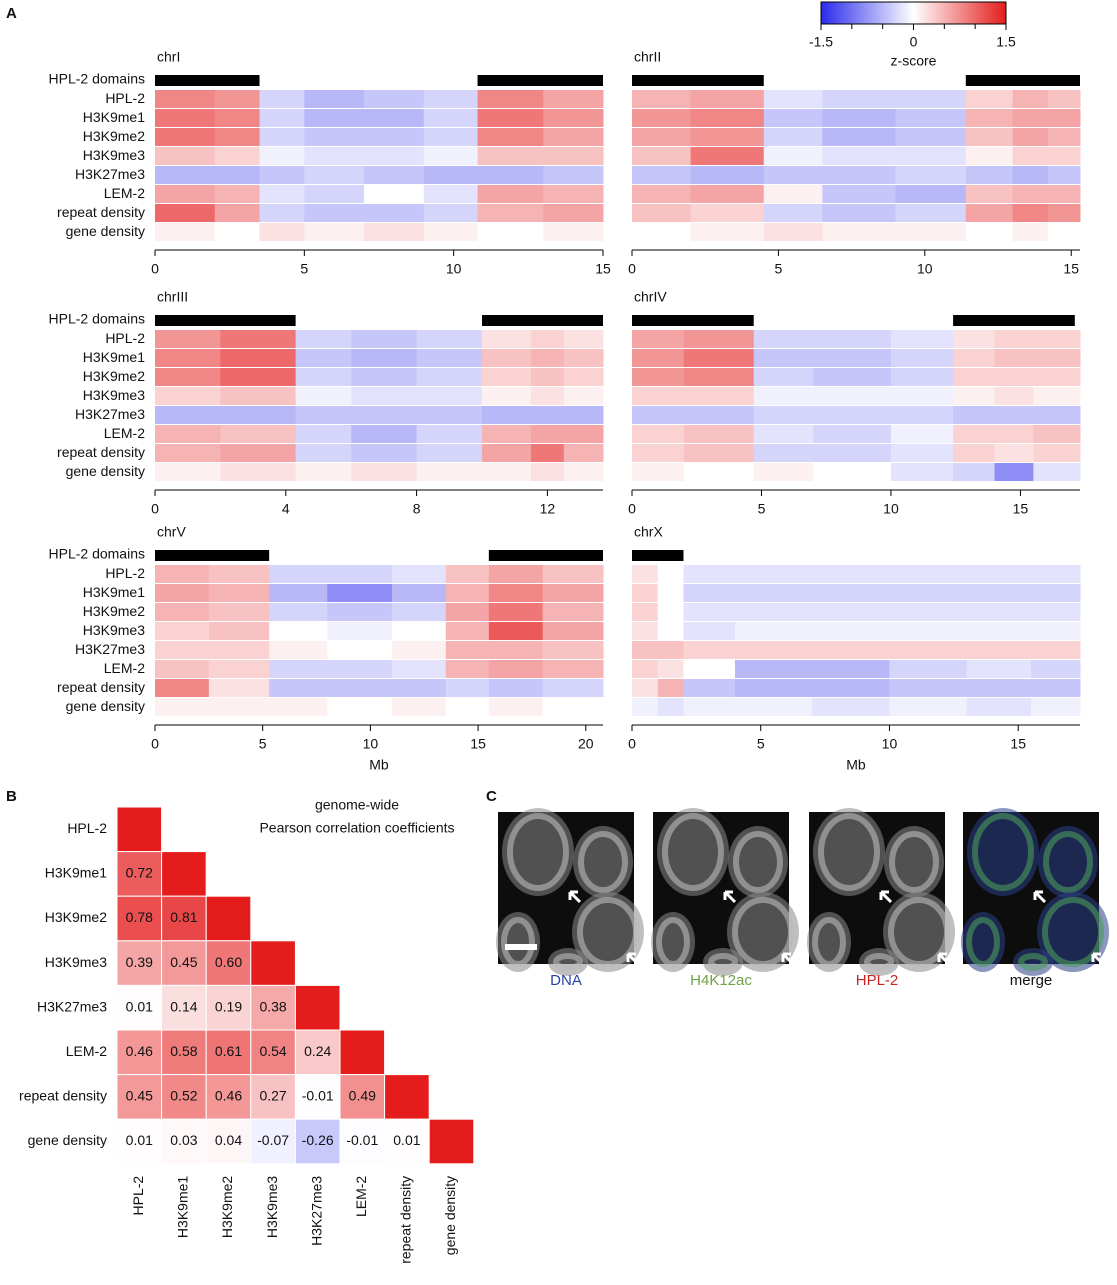 This screenshot has width=1117, height=1285. What do you see at coordinates (802, 898) in the screenshot?
I see `micrographs: DNA H4K12ac HPL-2 merge` at bounding box center [802, 898].